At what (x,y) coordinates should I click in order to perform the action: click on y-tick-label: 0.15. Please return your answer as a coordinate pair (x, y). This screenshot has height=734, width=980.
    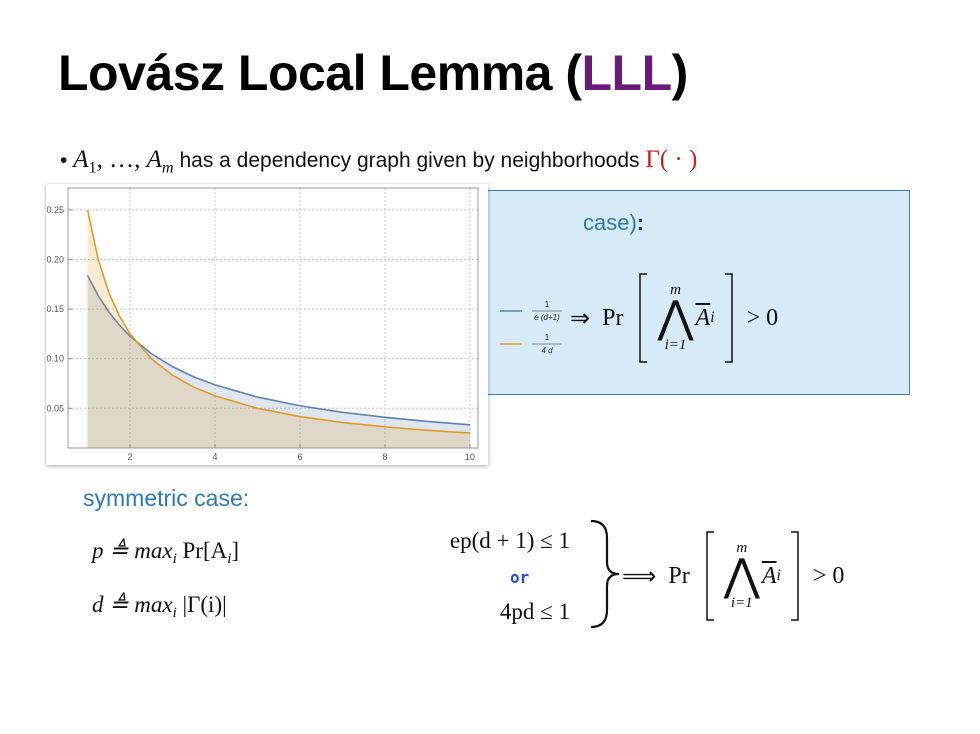
    Looking at the image, I should click on (55, 309).